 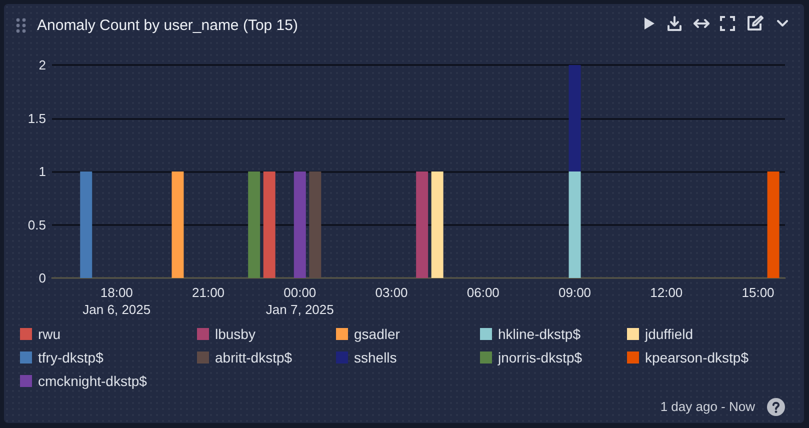 What do you see at coordinates (375, 358) in the screenshot?
I see `legend-label: sshells` at bounding box center [375, 358].